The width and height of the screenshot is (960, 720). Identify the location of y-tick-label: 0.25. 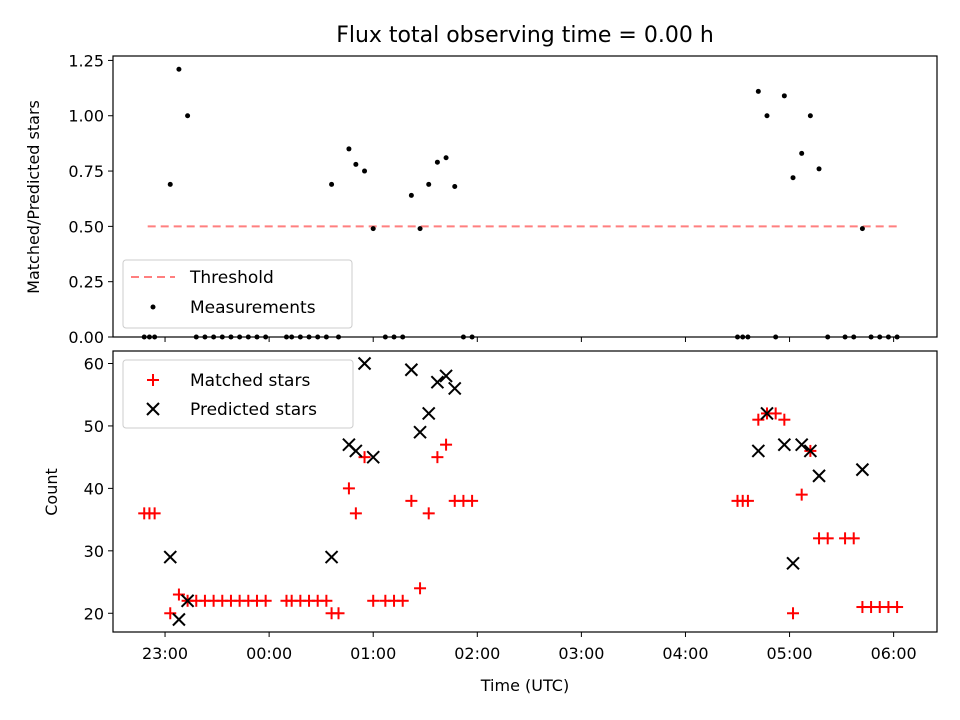
(86, 282).